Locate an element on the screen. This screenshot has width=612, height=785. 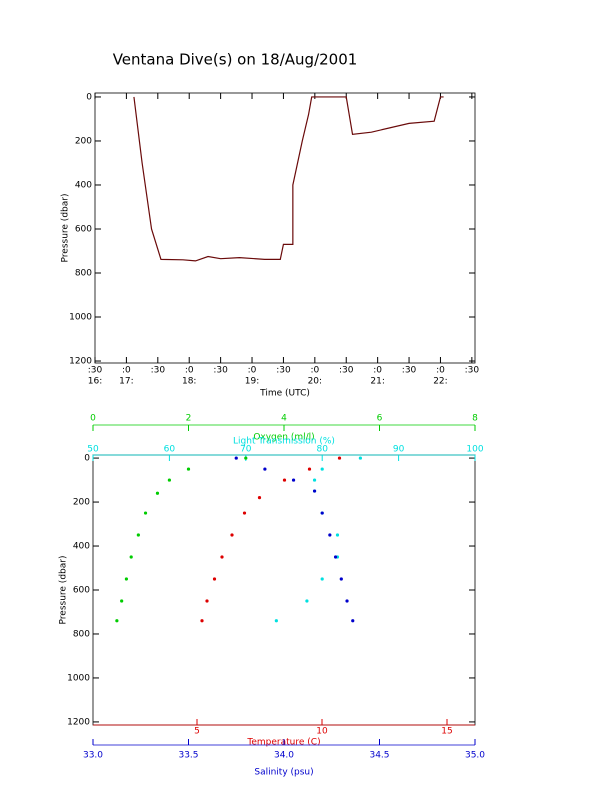
x-tick-label: 70 is located at coordinates (246, 450).